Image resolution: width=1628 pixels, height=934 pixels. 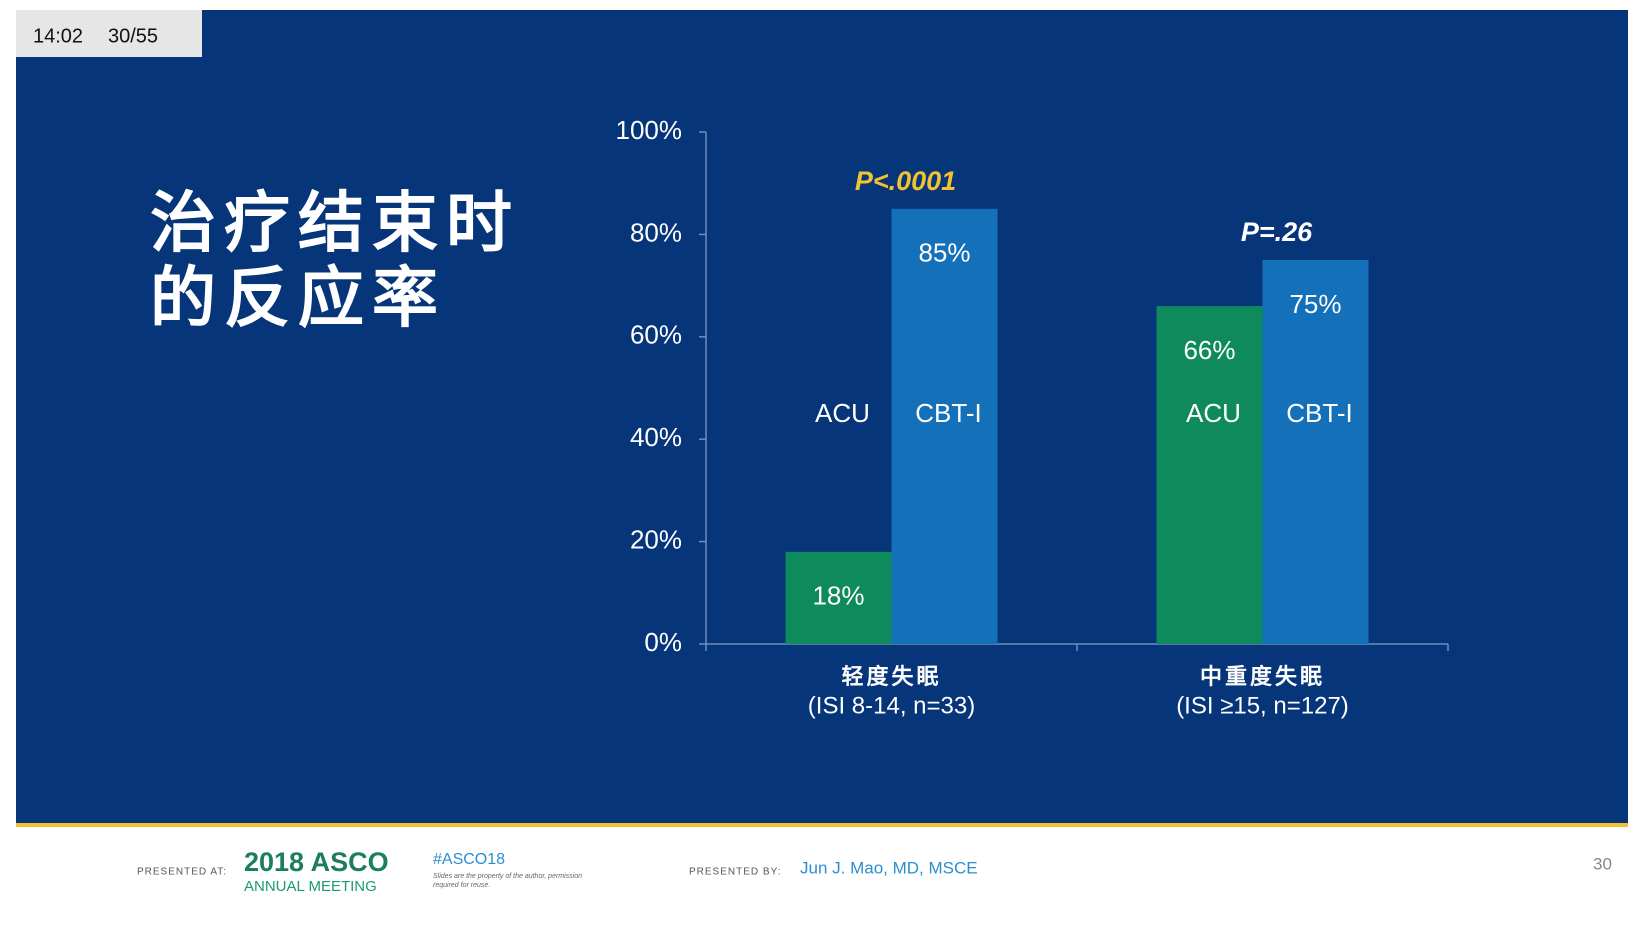 I want to click on value-label: 75%, so click(x=1315, y=304).